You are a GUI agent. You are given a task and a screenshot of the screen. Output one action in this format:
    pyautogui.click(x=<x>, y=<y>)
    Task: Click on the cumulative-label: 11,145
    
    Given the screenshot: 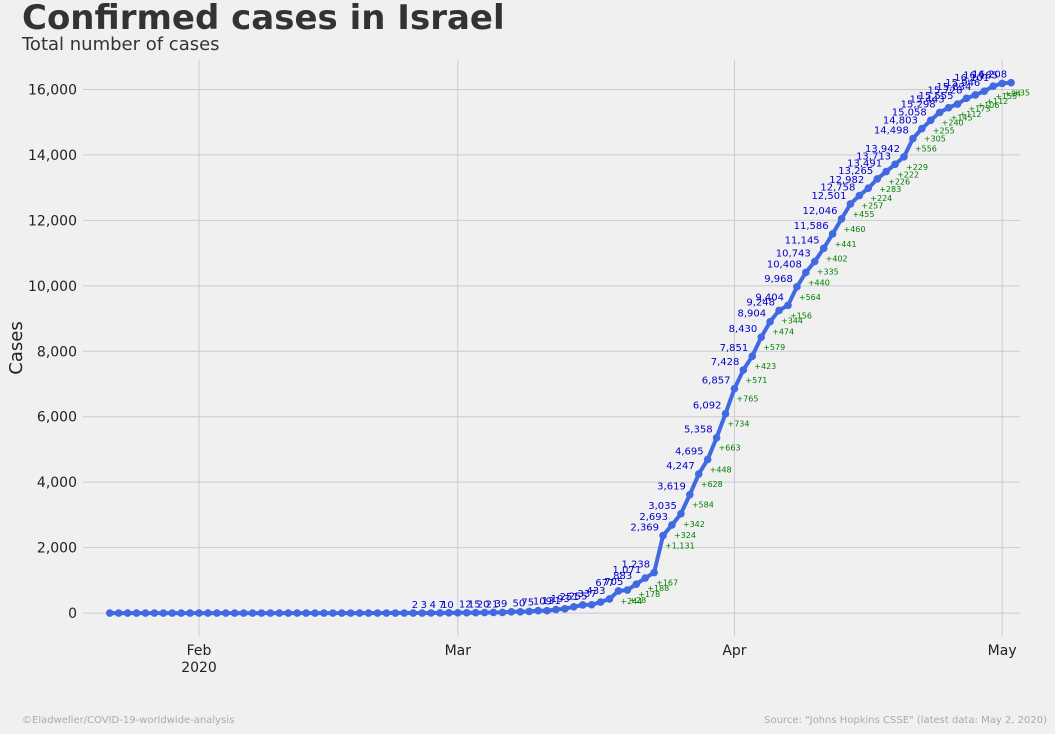 What is the action you would take?
    pyautogui.click(x=802, y=240)
    